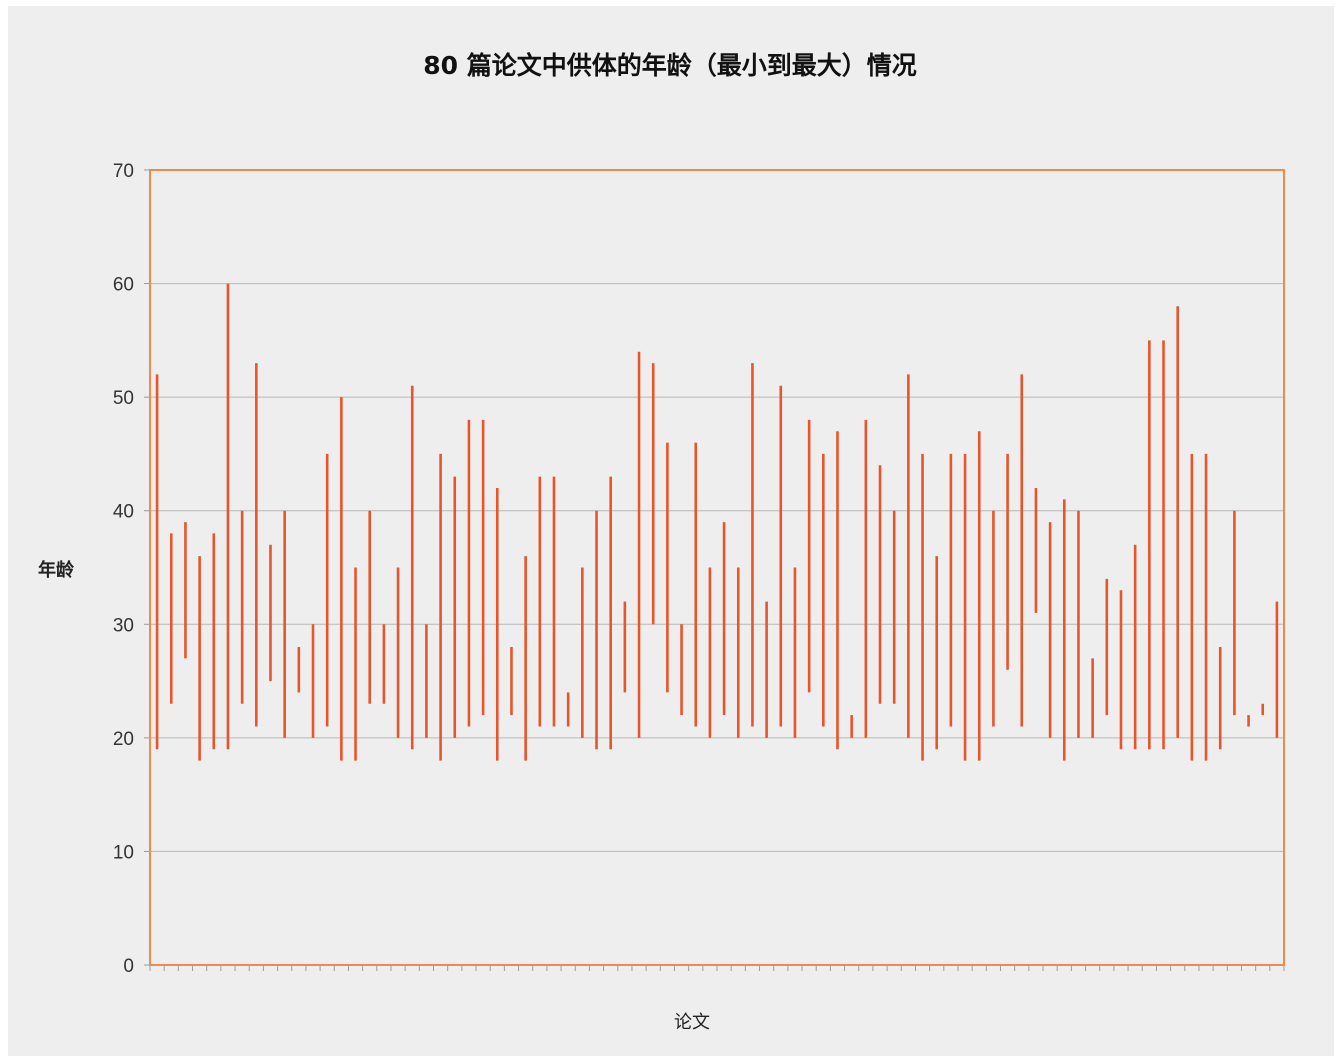  What do you see at coordinates (123, 852) in the screenshot?
I see `y-tick-label: 10` at bounding box center [123, 852].